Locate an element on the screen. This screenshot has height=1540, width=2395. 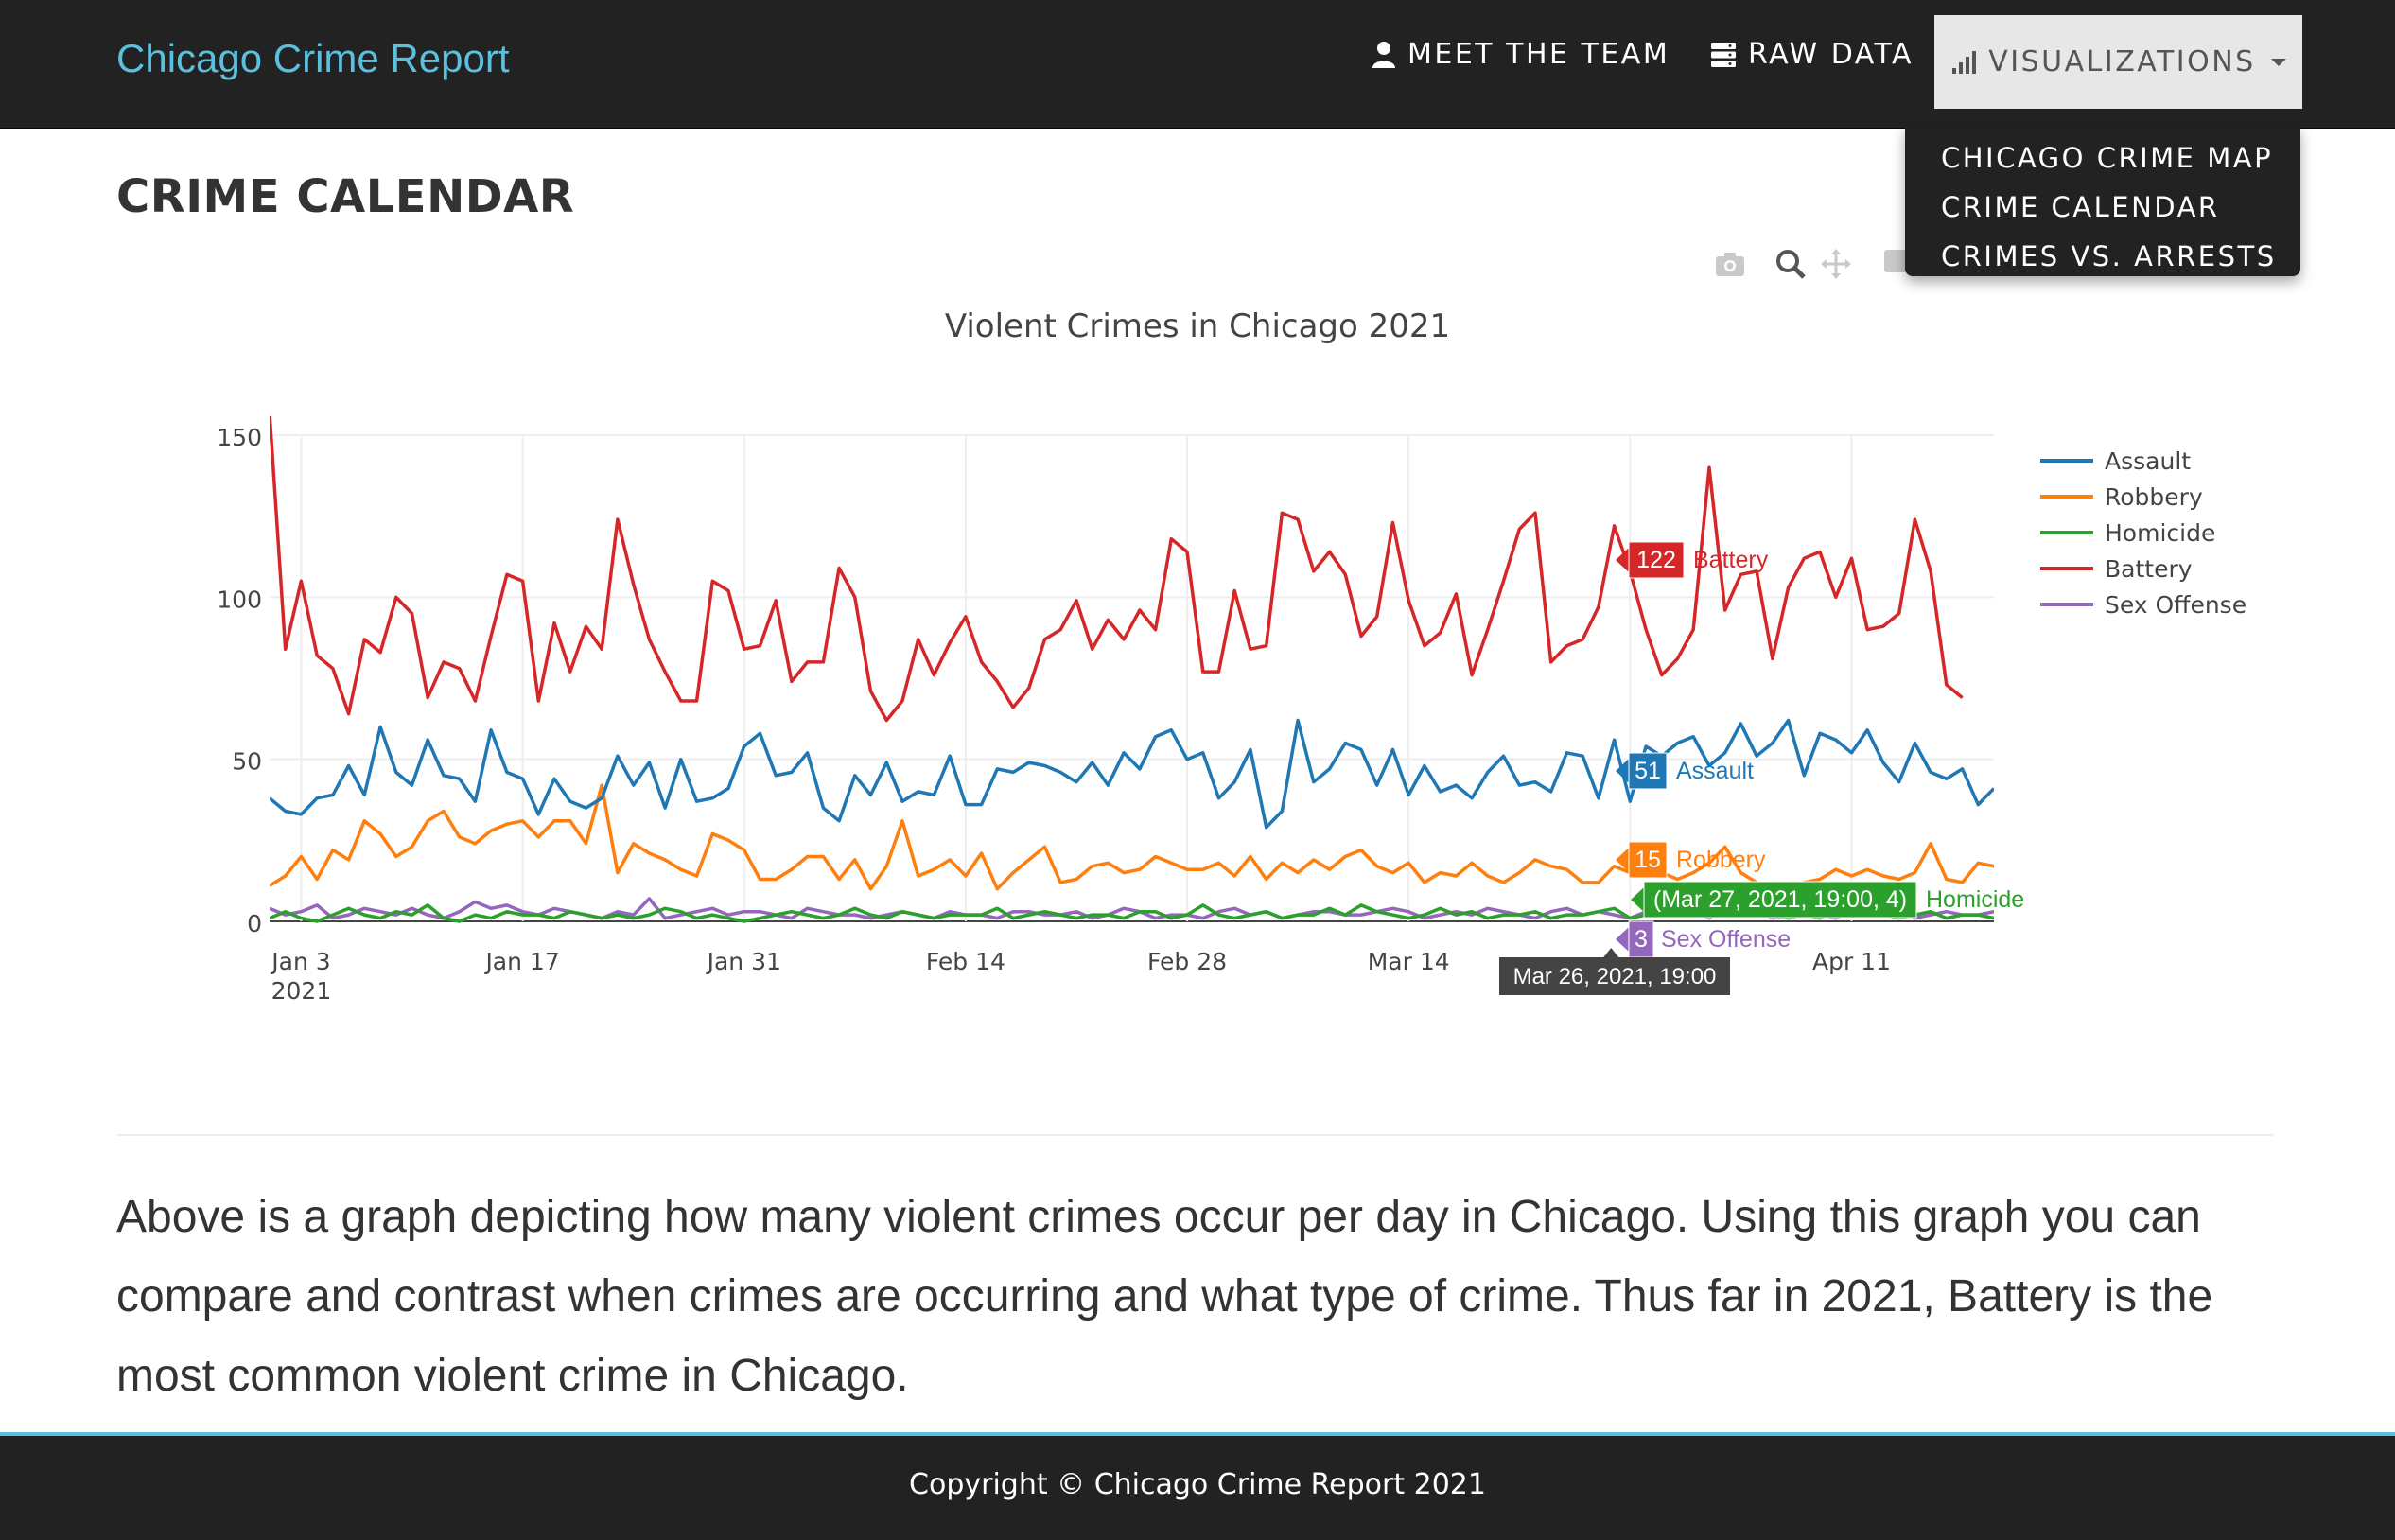
brand-link: Chicago Crime Report is located at coordinates (313, 58).